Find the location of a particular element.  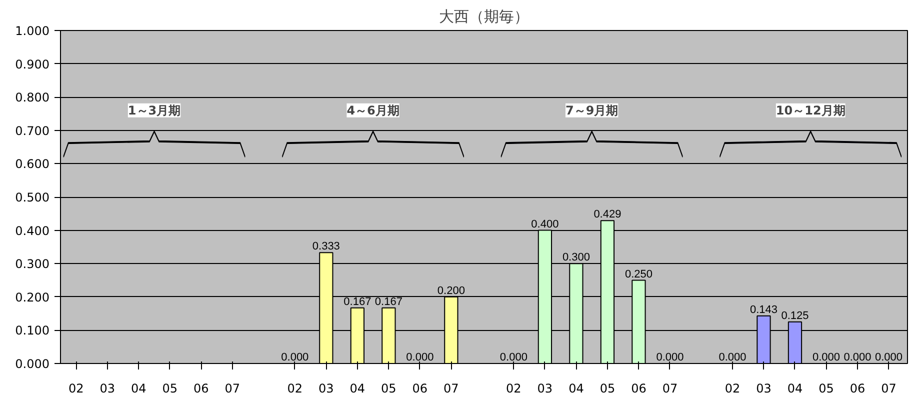

y-tick-label: 0.000 is located at coordinates (32, 364).